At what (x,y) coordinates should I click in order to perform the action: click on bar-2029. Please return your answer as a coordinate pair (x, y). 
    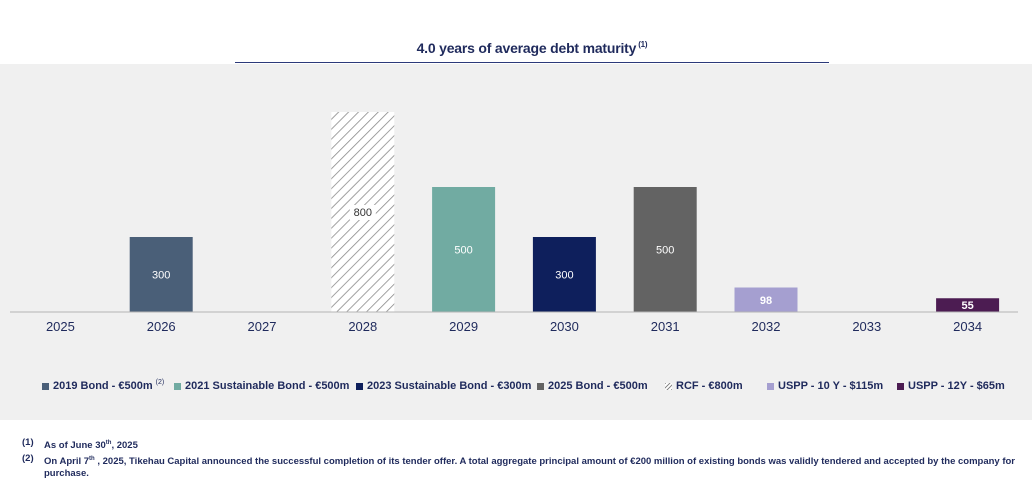
    Looking at the image, I should click on (464, 249).